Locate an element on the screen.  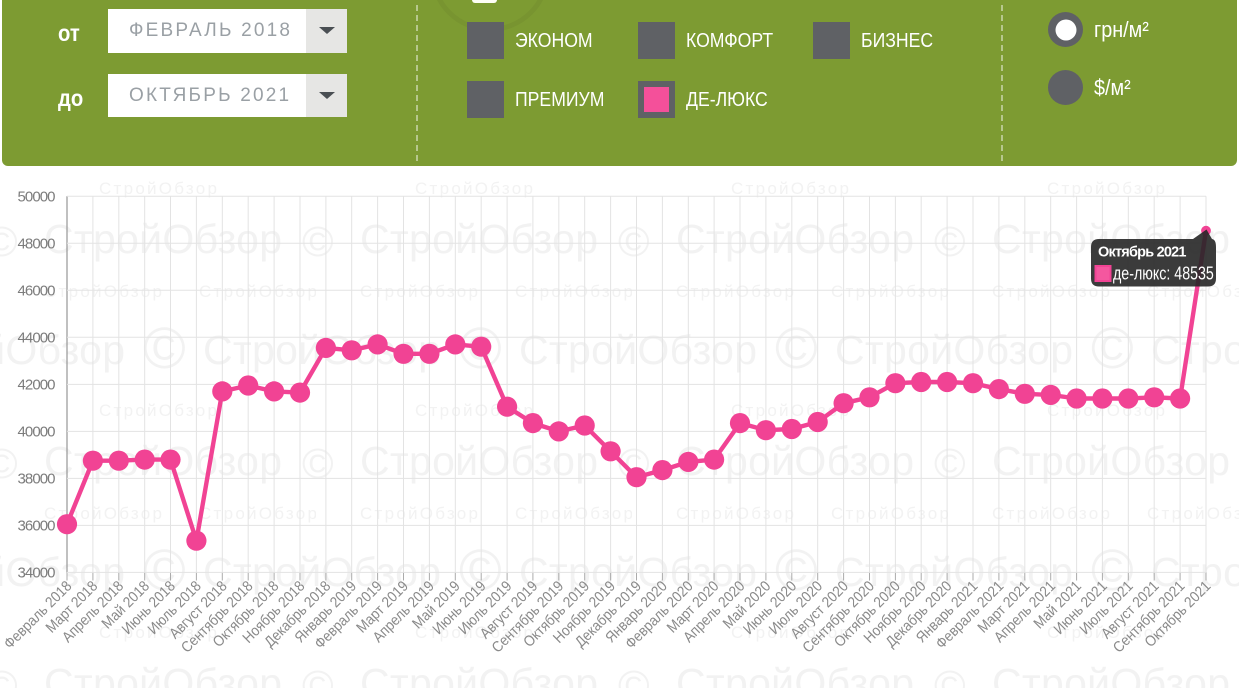
svg-text: 50000 is located at coordinates (37, 197).